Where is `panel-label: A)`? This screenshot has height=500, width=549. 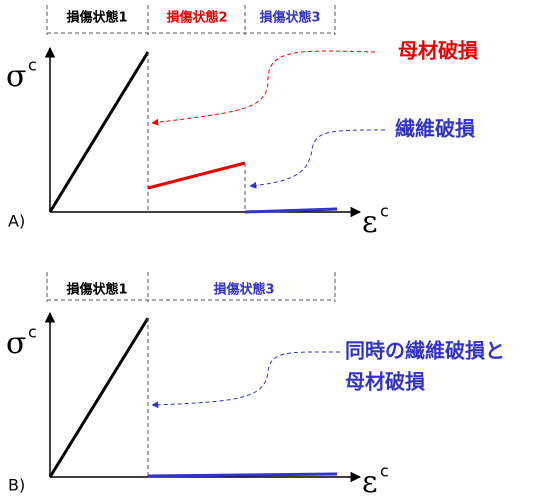
panel-label: A) is located at coordinates (16, 221).